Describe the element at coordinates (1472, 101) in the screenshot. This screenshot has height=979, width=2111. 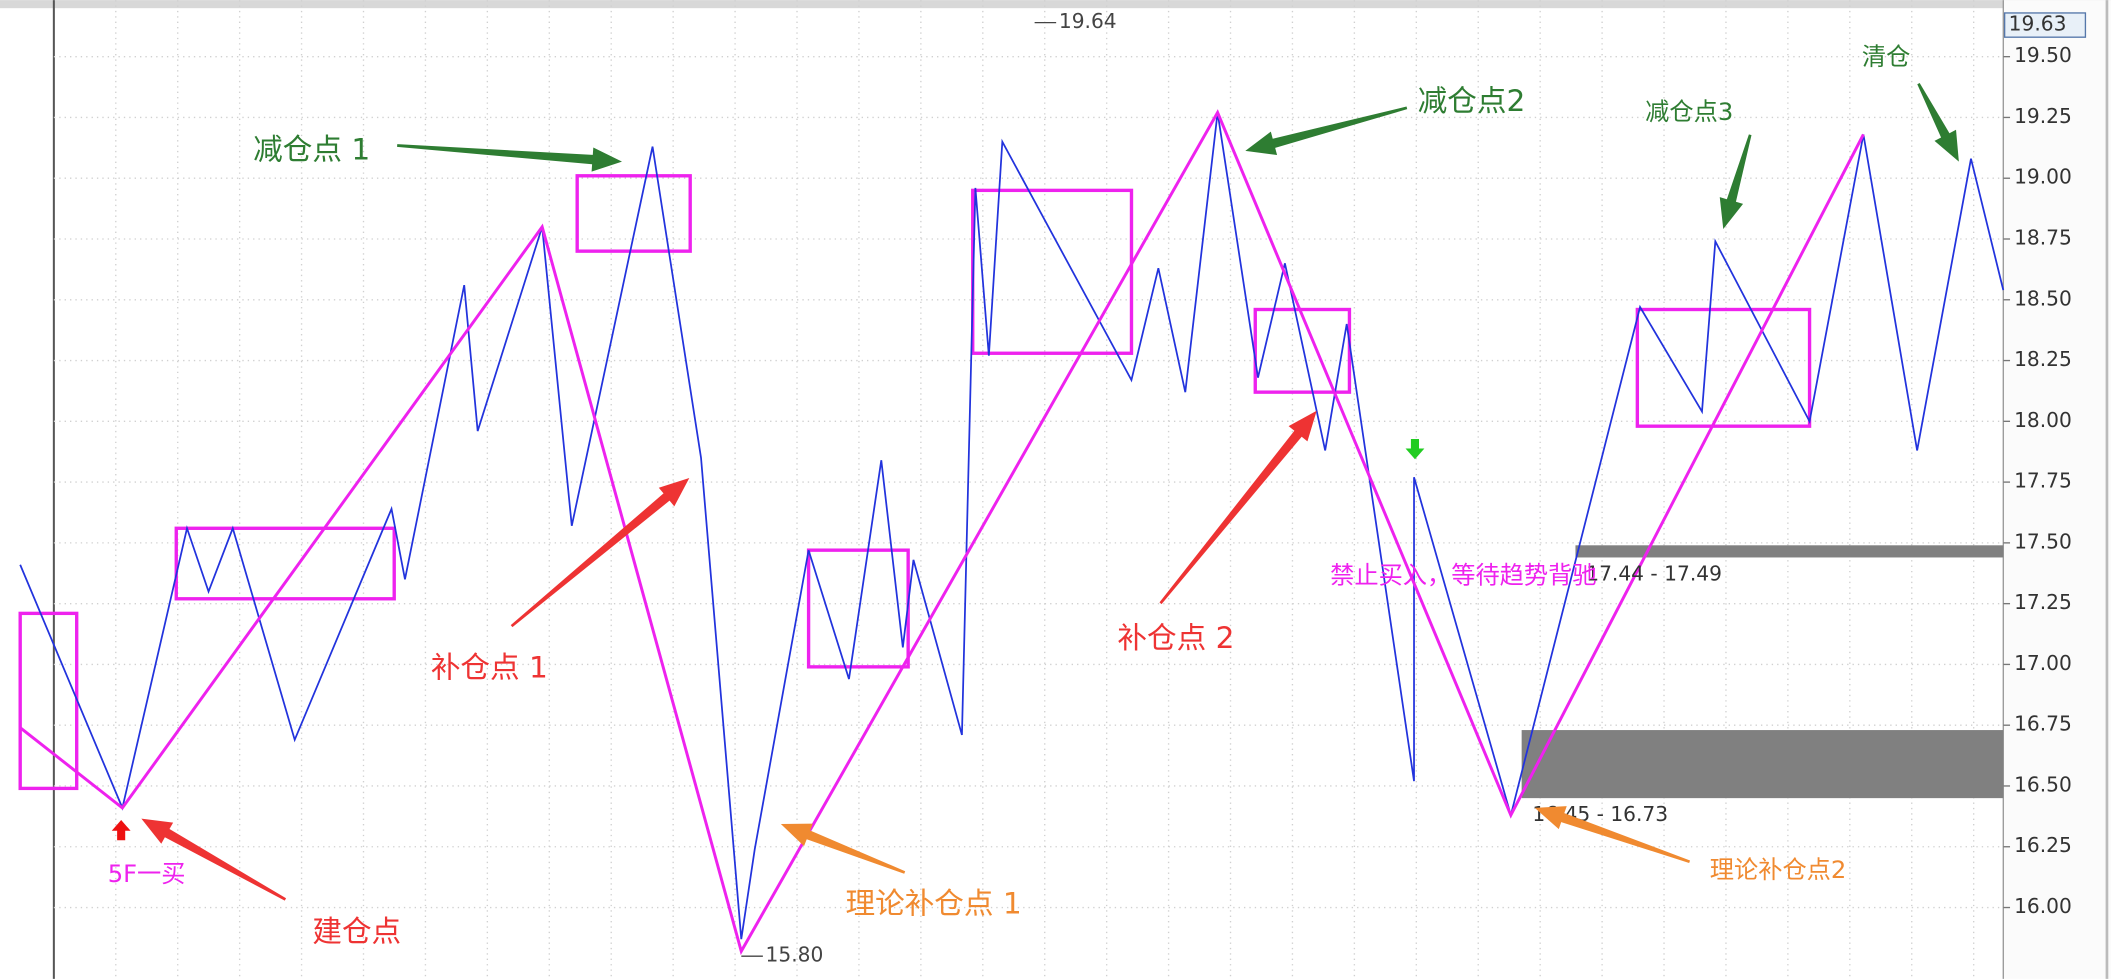
I see `annotation: 减仓点2` at that location.